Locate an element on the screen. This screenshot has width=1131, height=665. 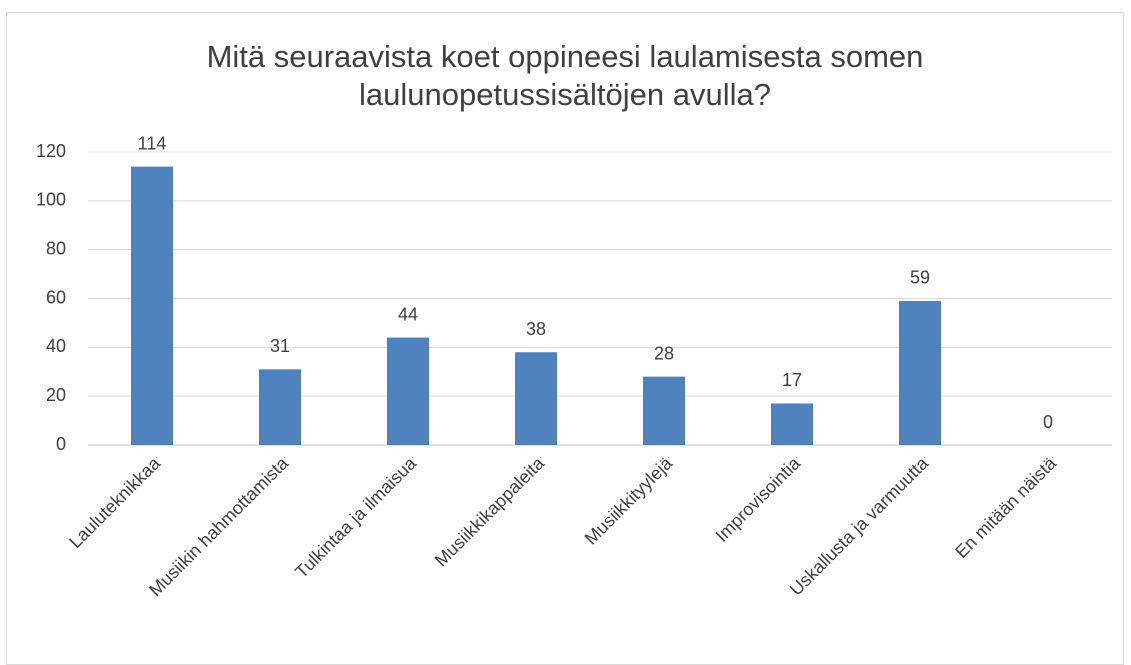
data-label: 0 is located at coordinates (1048, 422).